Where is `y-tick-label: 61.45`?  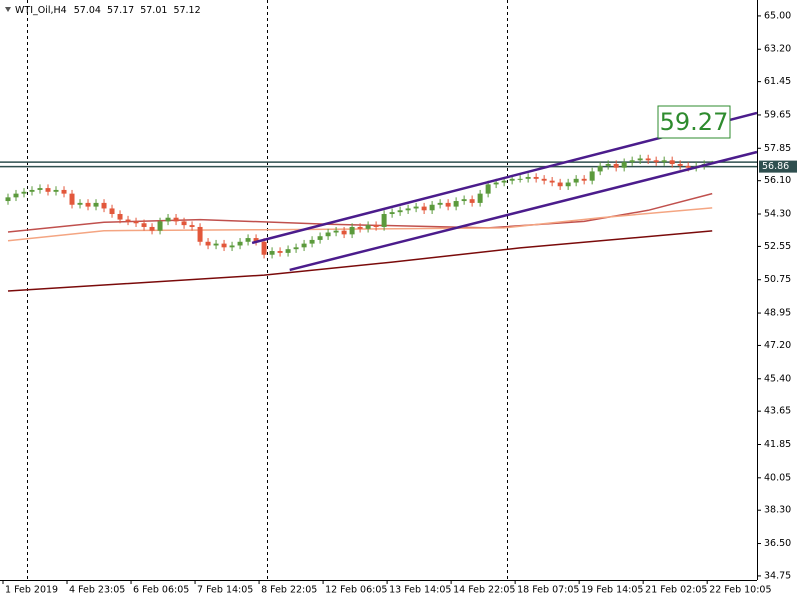
y-tick-label: 61.45 is located at coordinates (777, 81).